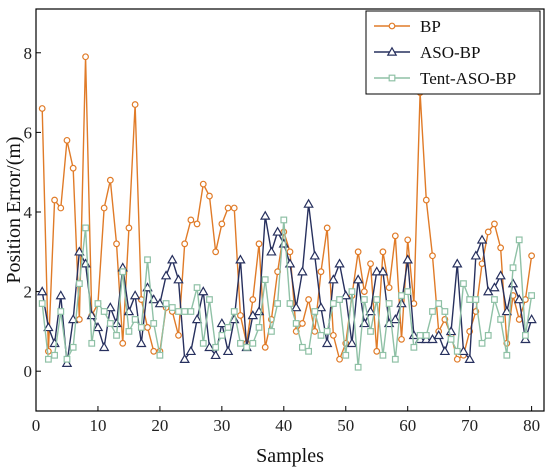 The width and height of the screenshot is (550, 473). Describe the element at coordinates (28, 53) in the screenshot. I see `y-tick-label-4: 8` at that location.